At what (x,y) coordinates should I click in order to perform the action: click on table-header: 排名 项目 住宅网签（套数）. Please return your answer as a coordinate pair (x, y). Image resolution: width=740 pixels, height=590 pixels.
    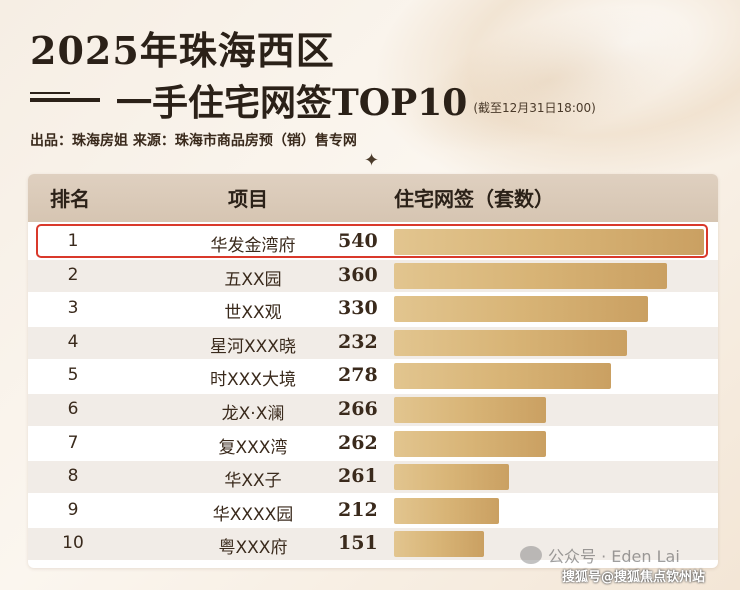
    Looking at the image, I should click on (373, 198).